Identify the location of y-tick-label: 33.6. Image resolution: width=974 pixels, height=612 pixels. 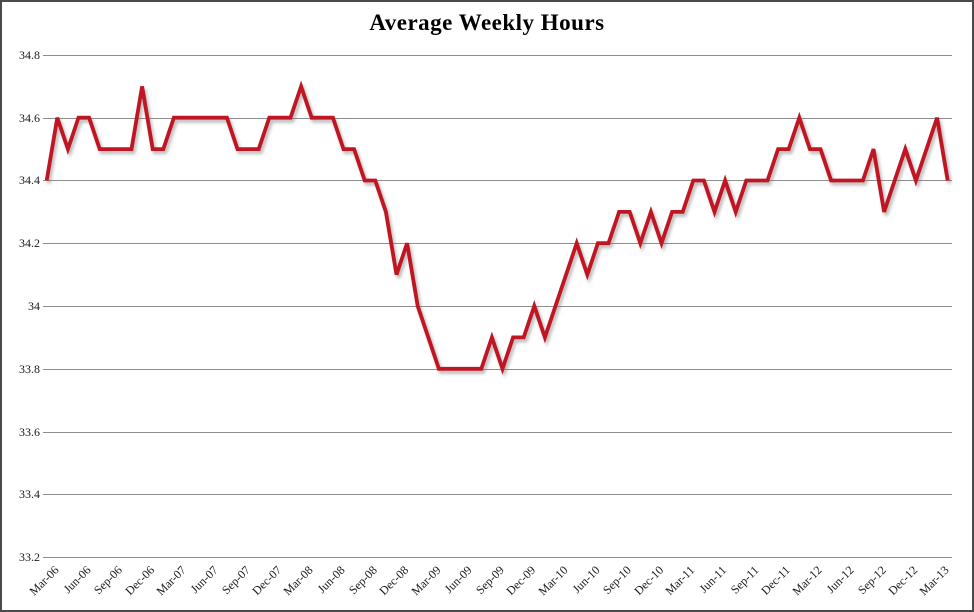
(29, 431).